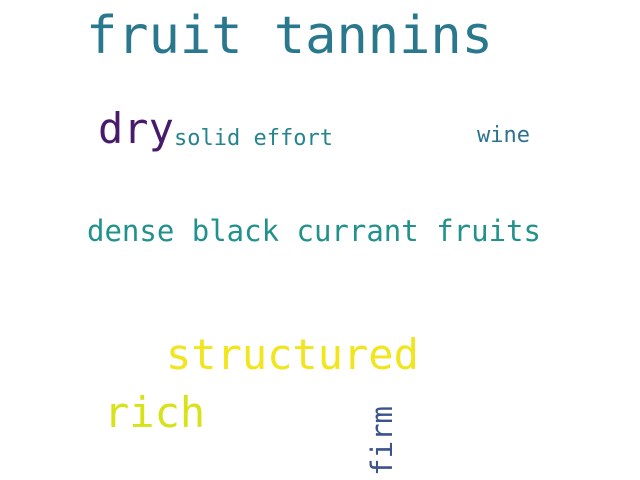 This screenshot has height=480, width=640. What do you see at coordinates (289, 36) in the screenshot?
I see `word-fruit-tannins: fruit tannins` at bounding box center [289, 36].